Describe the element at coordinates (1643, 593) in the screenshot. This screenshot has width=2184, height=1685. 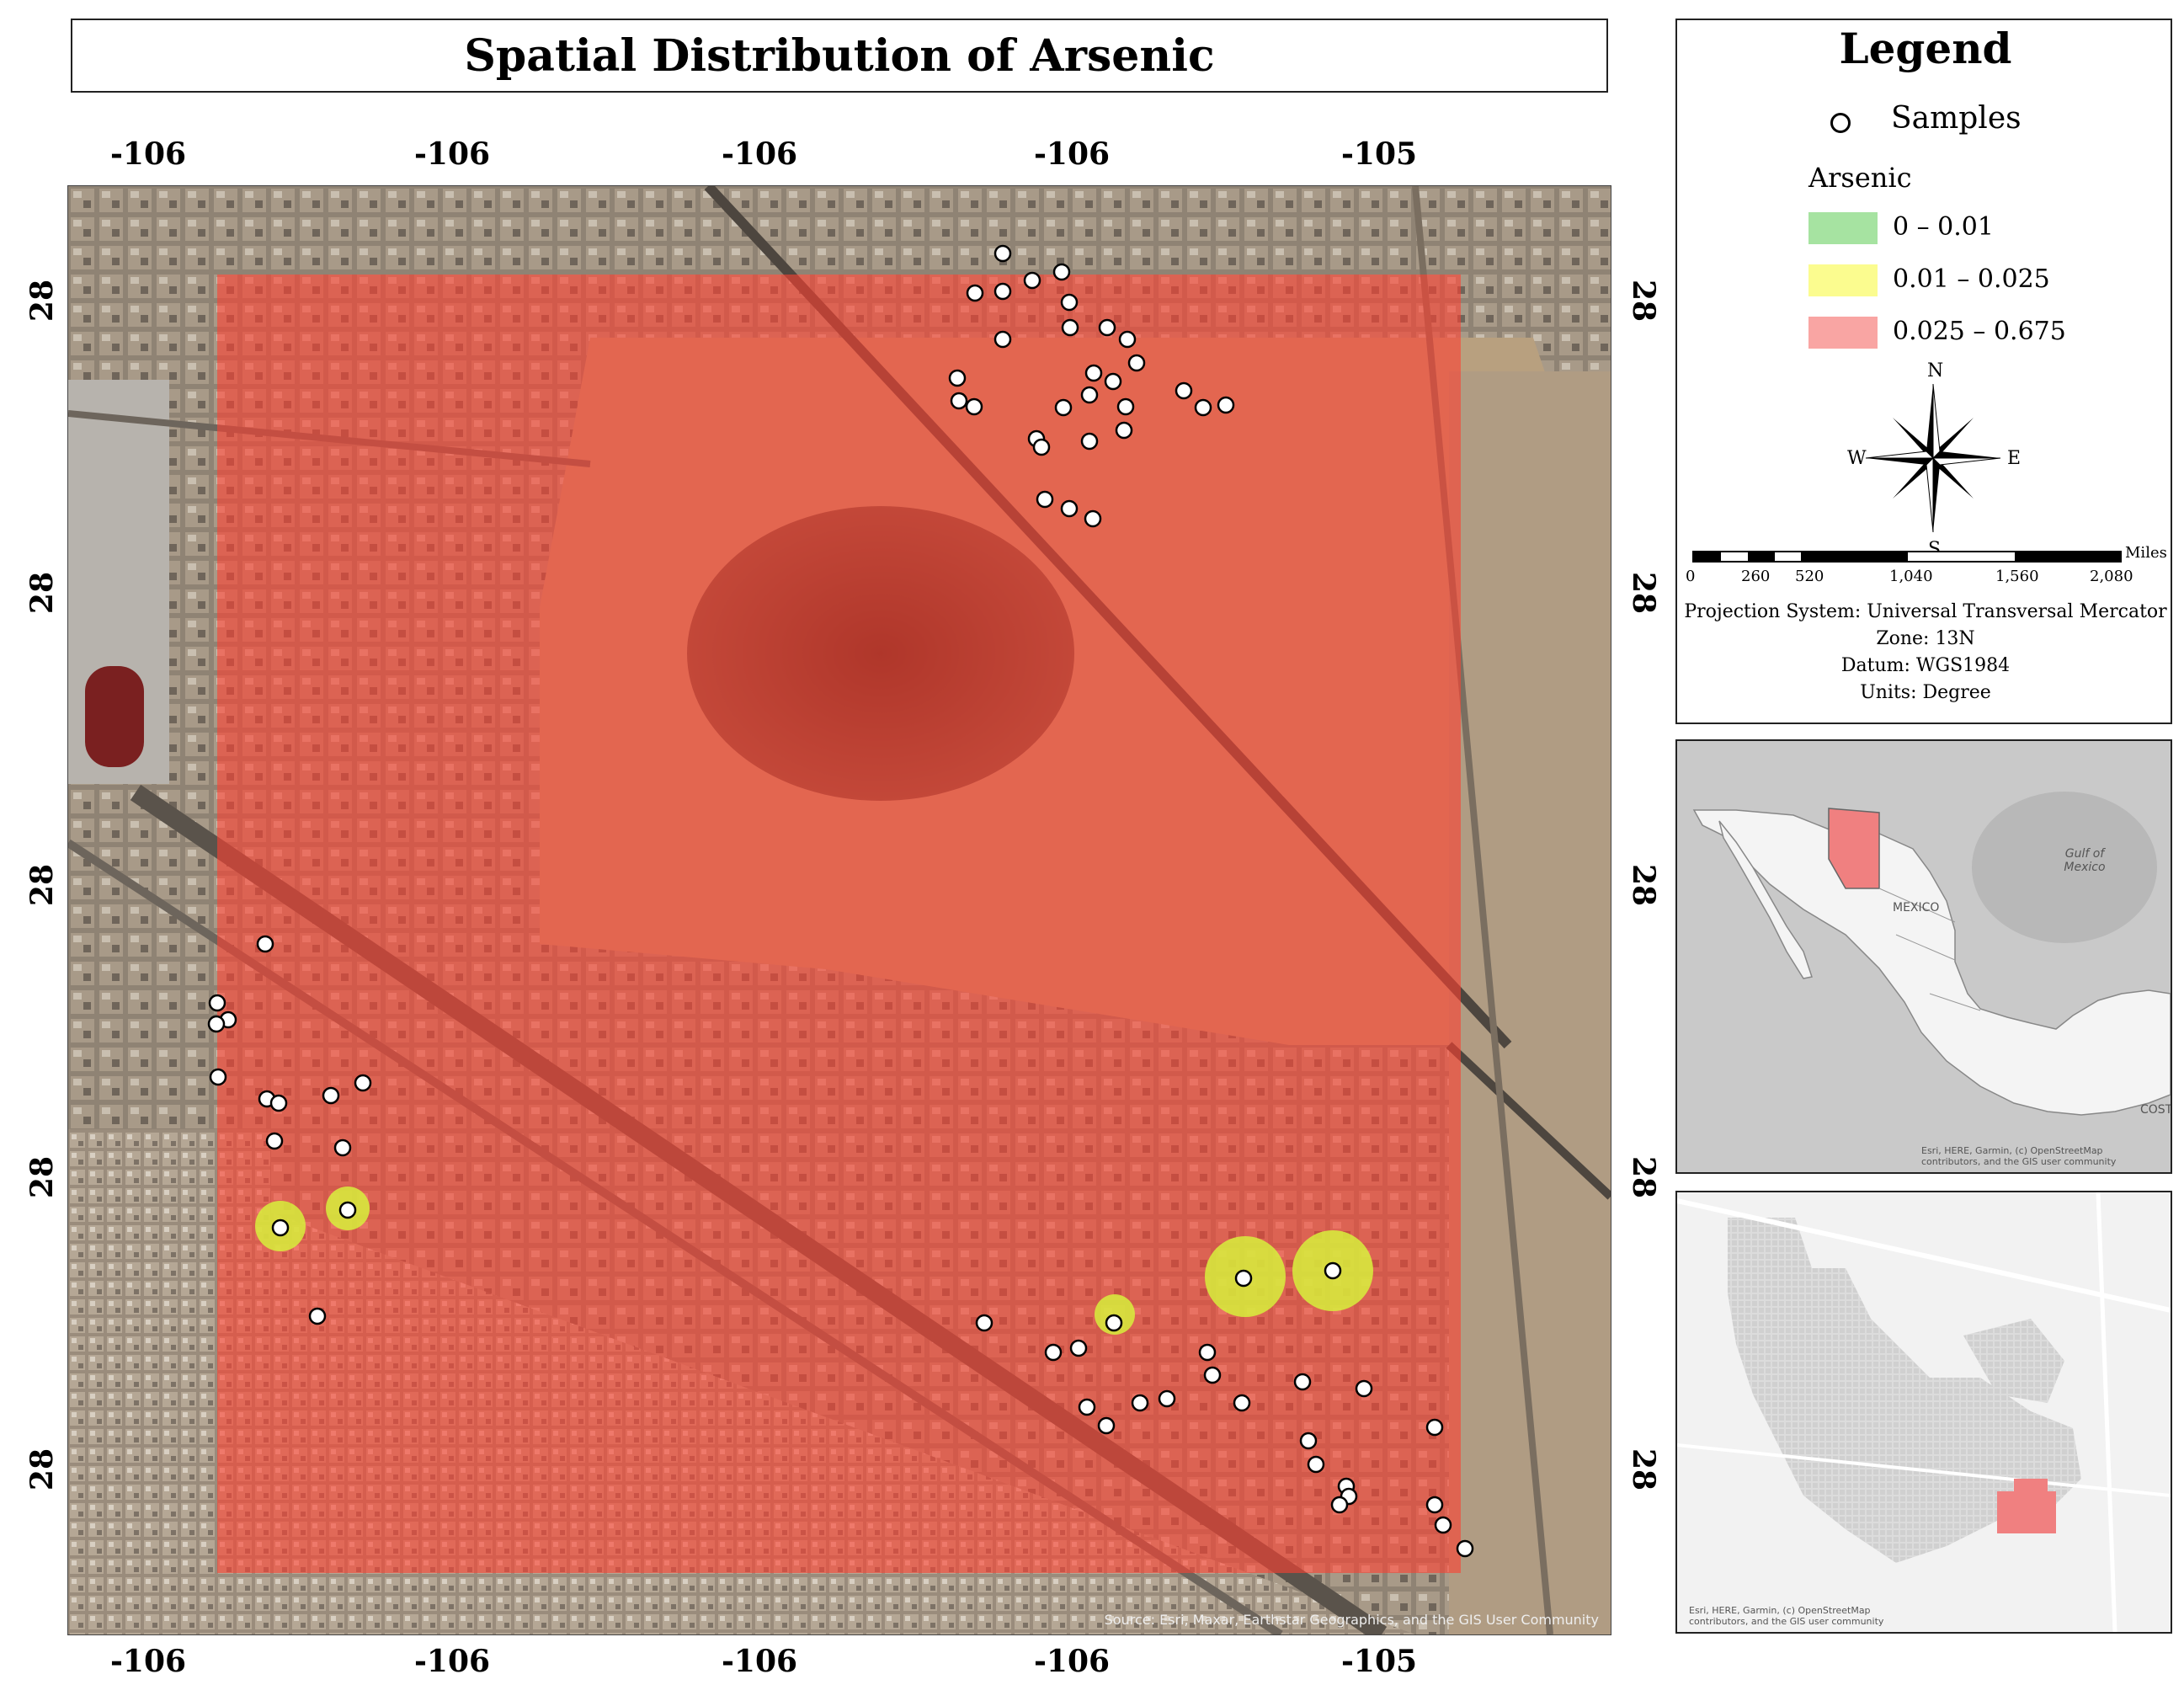
I see `right-tick-2: 28` at that location.